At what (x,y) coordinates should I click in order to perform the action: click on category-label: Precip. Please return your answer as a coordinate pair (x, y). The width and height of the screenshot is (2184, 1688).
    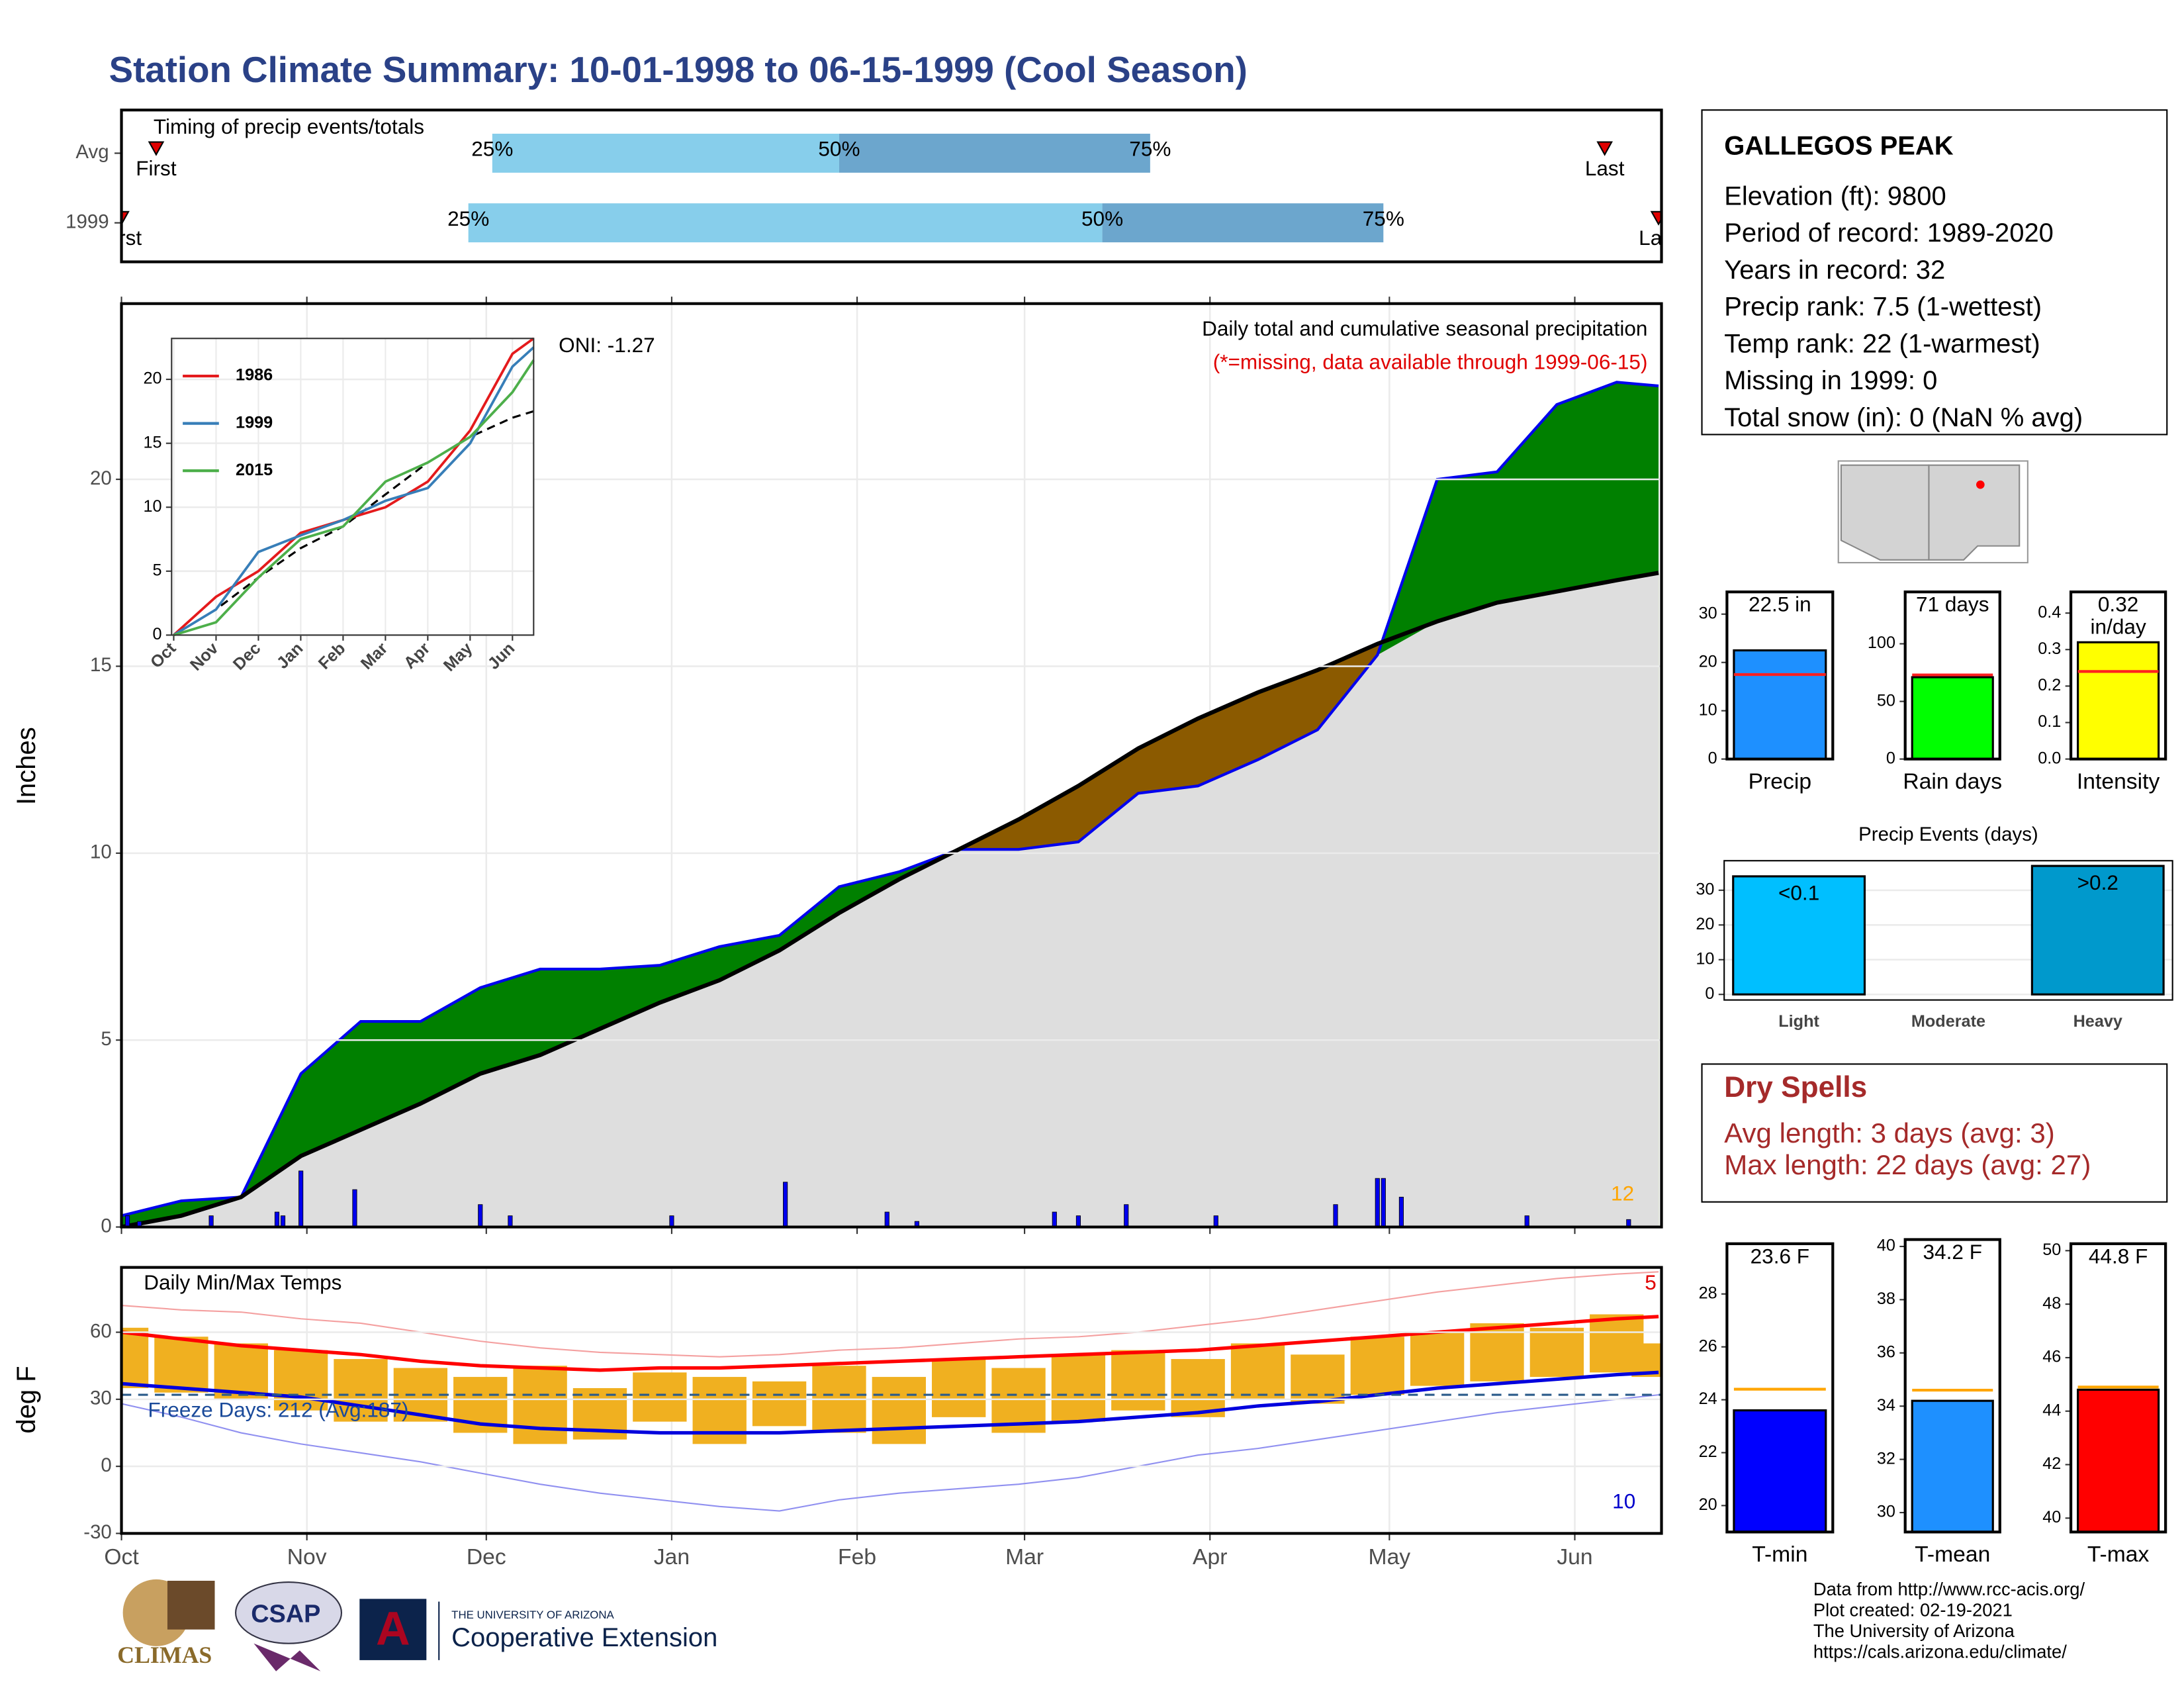
    Looking at the image, I should click on (1780, 781).